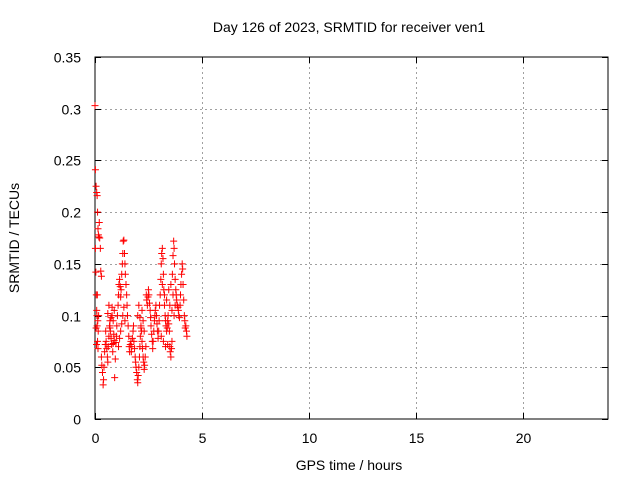 This screenshot has height=480, width=640. What do you see at coordinates (141, 245) in the screenshot?
I see `data-points` at bounding box center [141, 245].